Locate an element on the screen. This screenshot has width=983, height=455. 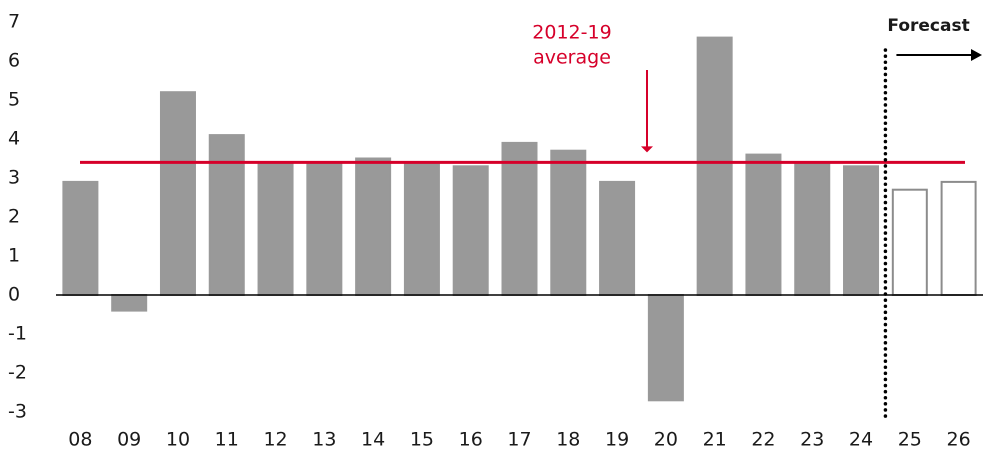
x-tick-label: 15 is located at coordinates (422, 440).